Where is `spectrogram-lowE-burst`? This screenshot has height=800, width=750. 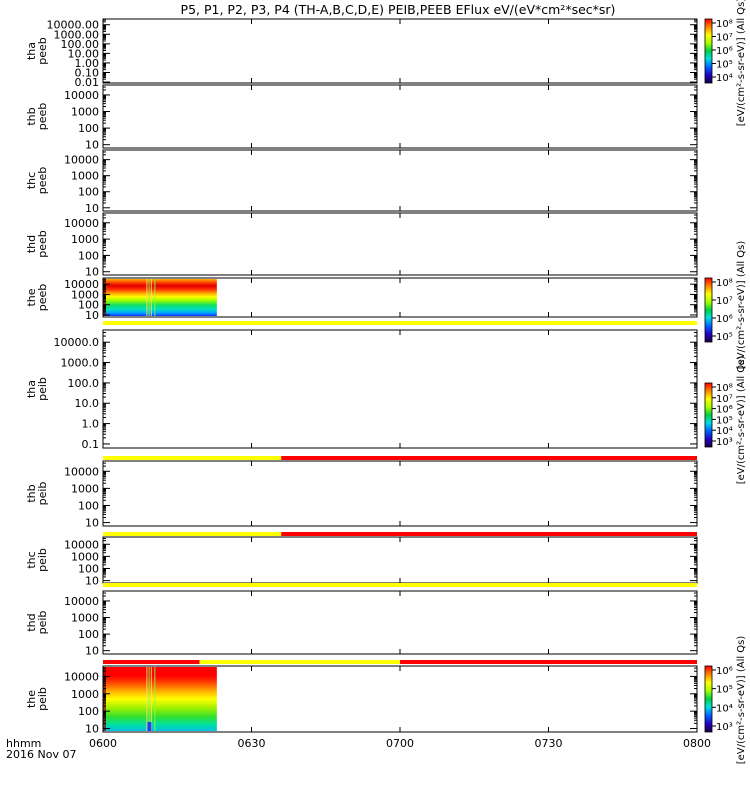
spectrogram-lowE-burst is located at coordinates (149, 726).